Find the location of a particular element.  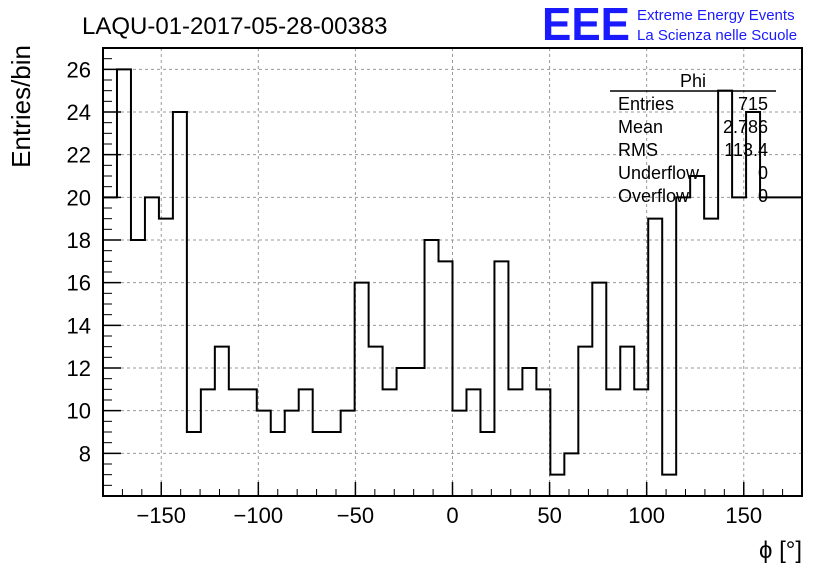

y-tick-label: 20 is located at coordinates (79, 197).